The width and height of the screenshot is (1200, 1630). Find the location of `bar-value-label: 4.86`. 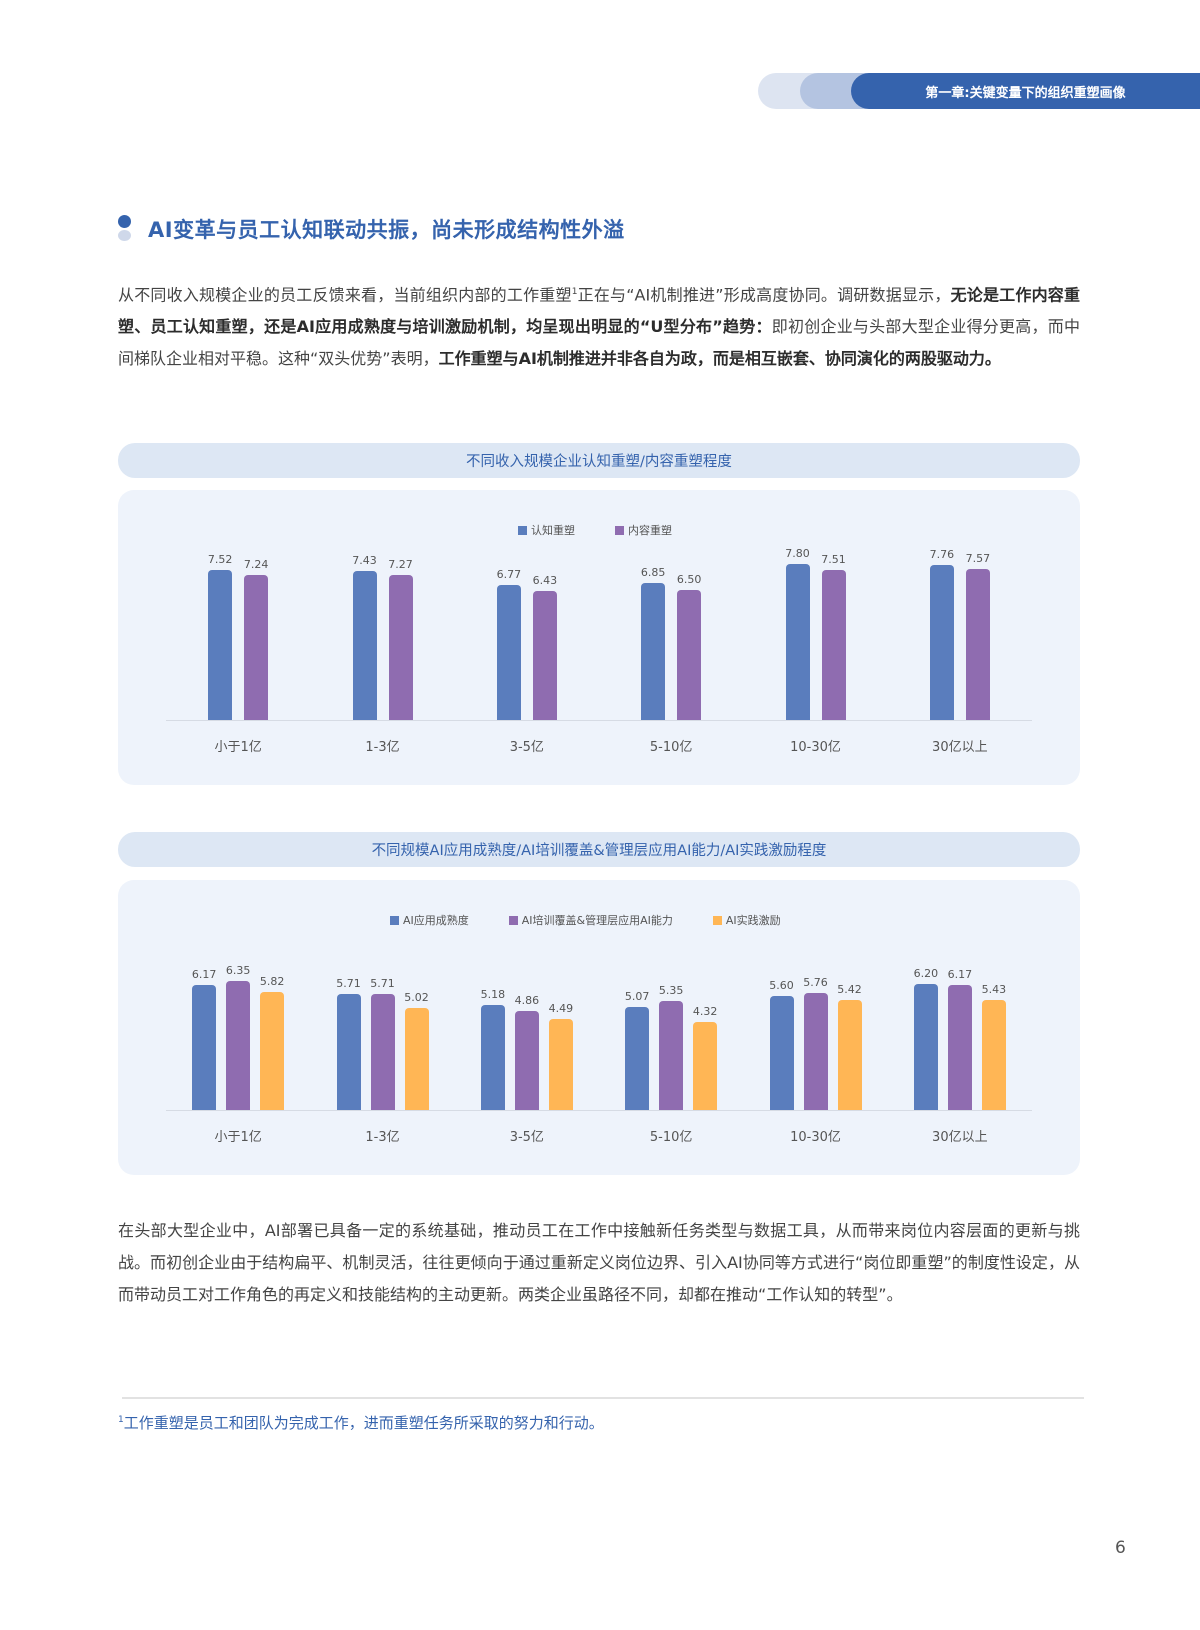

bar-value-label: 4.86 is located at coordinates (527, 1001).